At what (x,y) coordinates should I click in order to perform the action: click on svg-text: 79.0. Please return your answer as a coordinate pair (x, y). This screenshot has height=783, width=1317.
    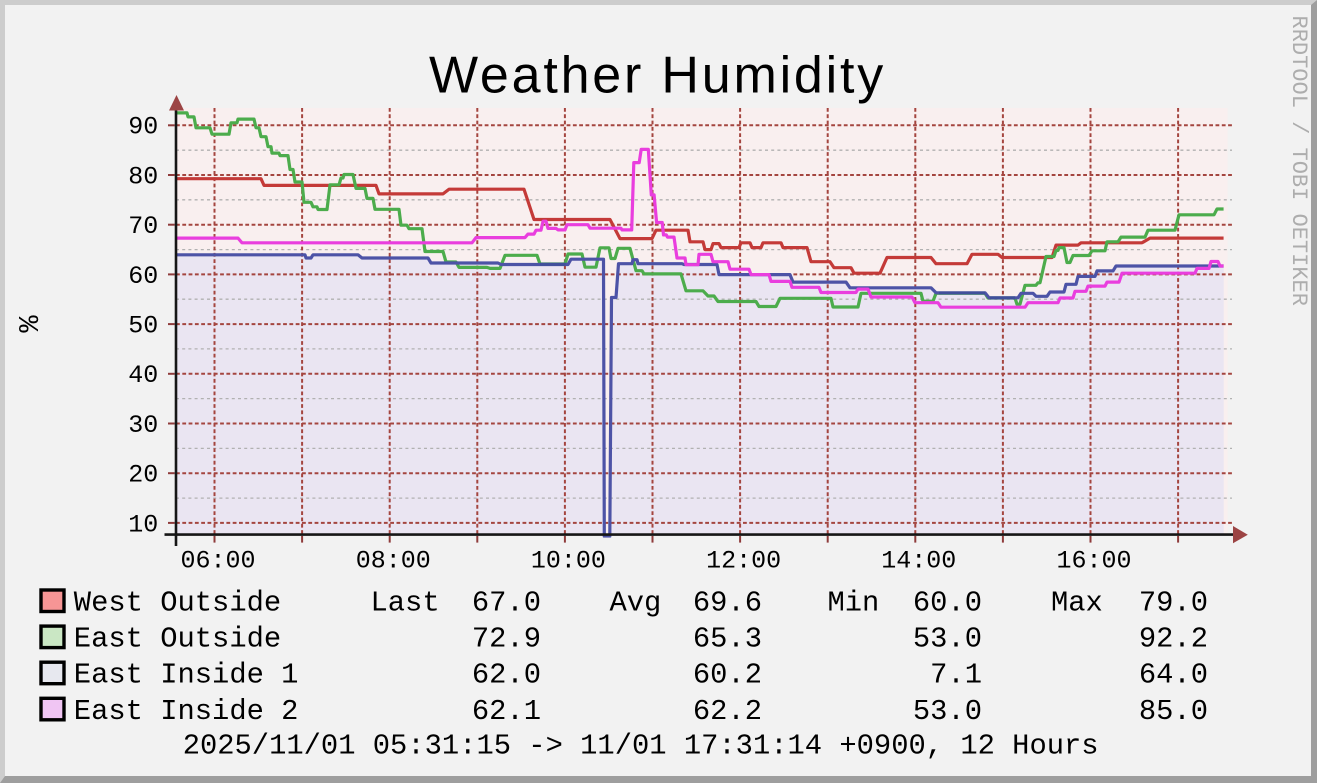
    Looking at the image, I should click on (1173, 603).